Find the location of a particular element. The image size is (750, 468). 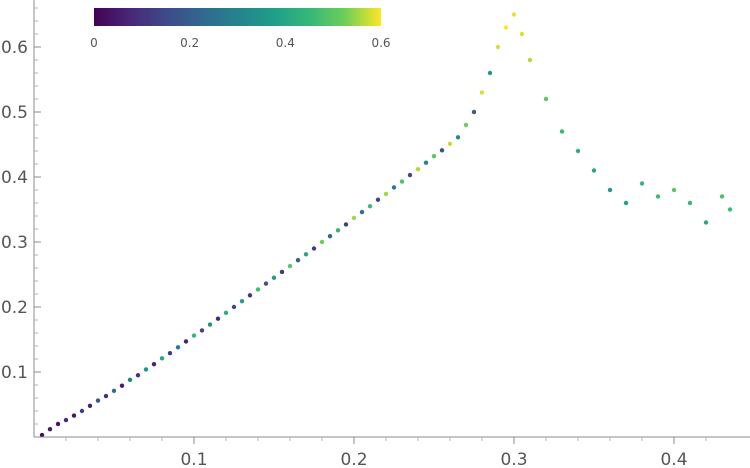

x-axis-ticks: 0.1 0.2 0.3 0.4 is located at coordinates (386, 452).